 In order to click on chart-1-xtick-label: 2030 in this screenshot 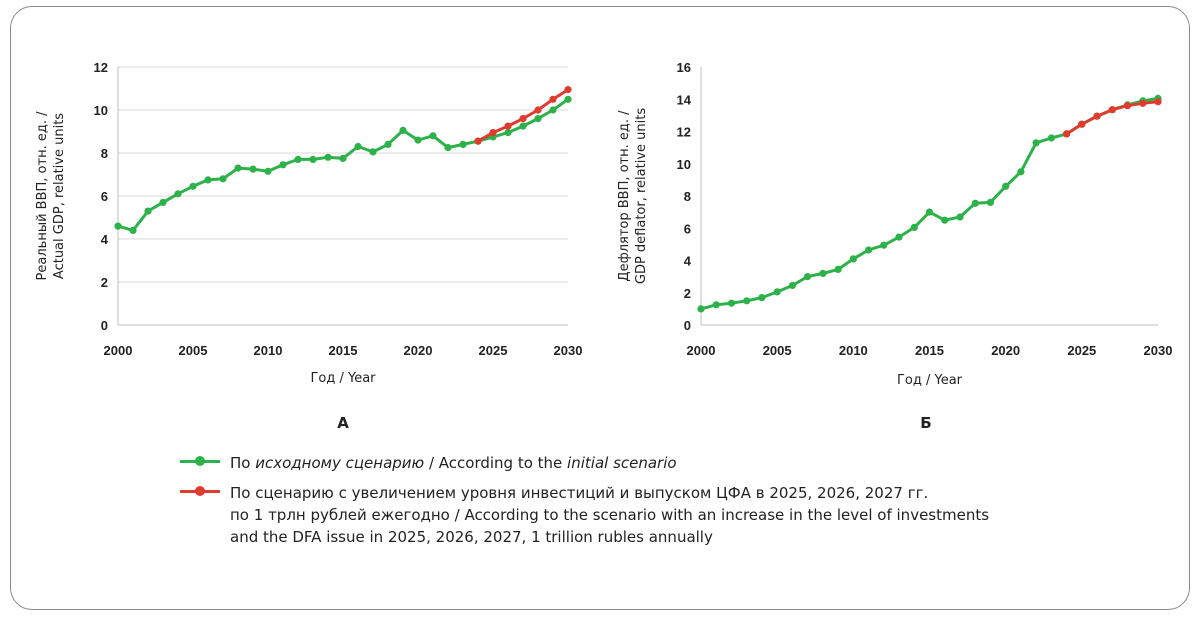, I will do `click(568, 350)`.